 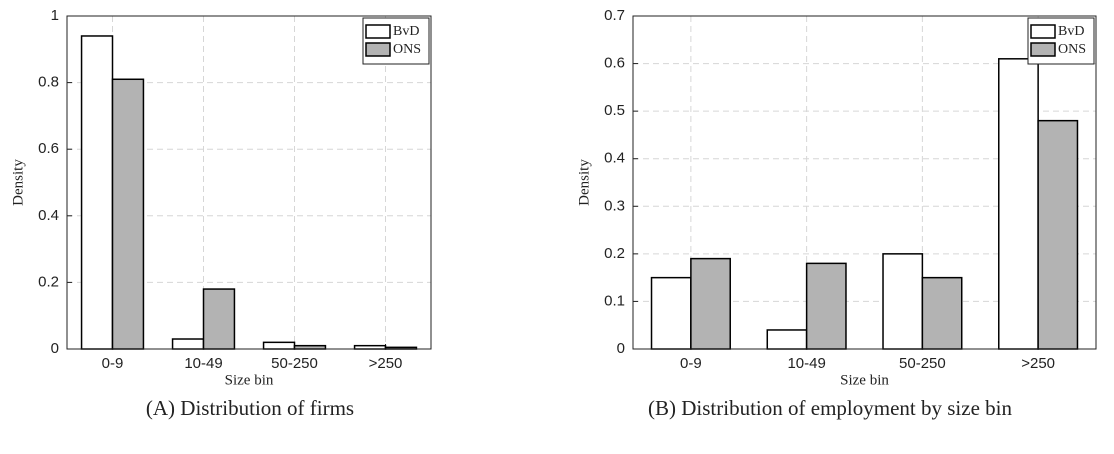 What do you see at coordinates (614, 300) in the screenshot?
I see `y-tick-label: 0.1` at bounding box center [614, 300].